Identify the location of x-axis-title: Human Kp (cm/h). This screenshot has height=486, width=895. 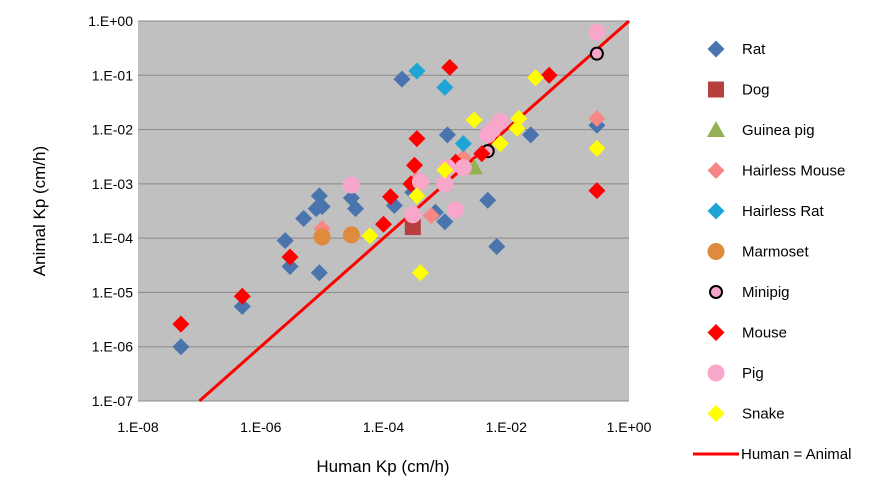
(382, 466).